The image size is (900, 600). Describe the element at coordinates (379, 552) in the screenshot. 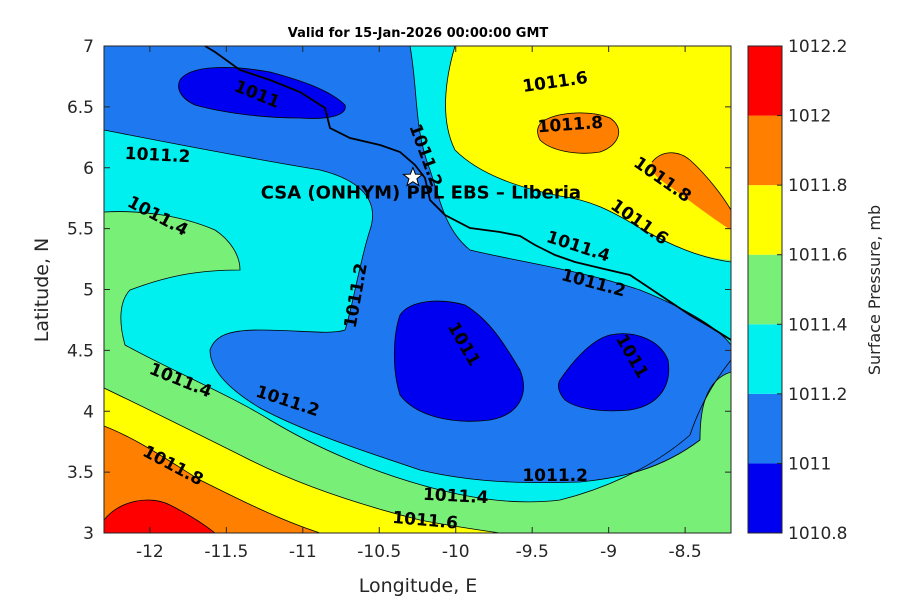

I see `x-tick-label: -10.5` at that location.